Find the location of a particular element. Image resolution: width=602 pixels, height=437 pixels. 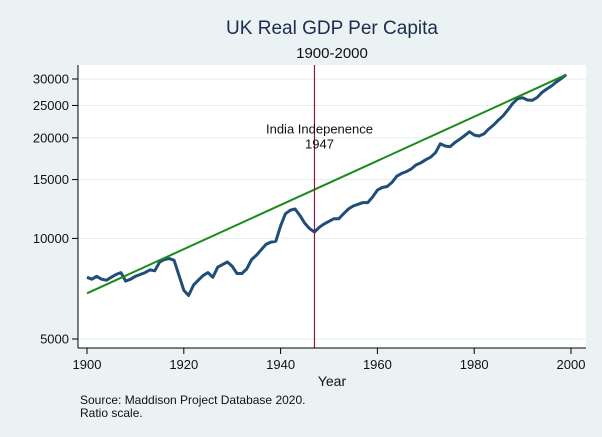

y-tick-label: 30000 is located at coordinates (51, 79).